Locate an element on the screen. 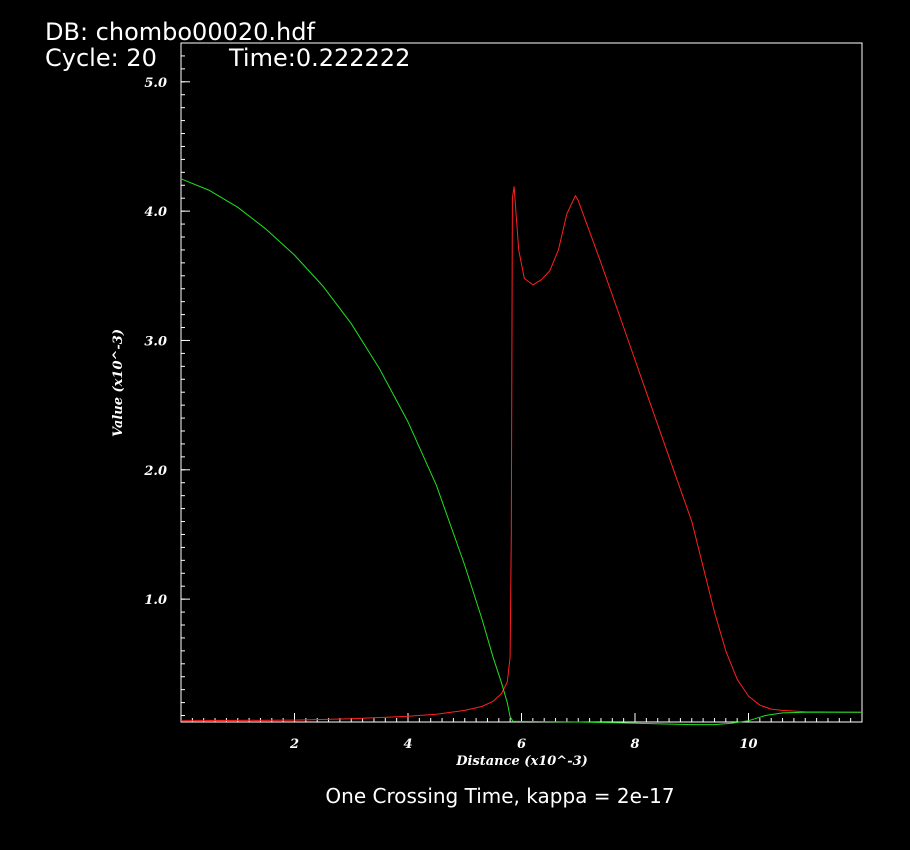 The height and width of the screenshot is (850, 910). x-axis-label: Distance (x10^-3) is located at coordinates (521, 761).